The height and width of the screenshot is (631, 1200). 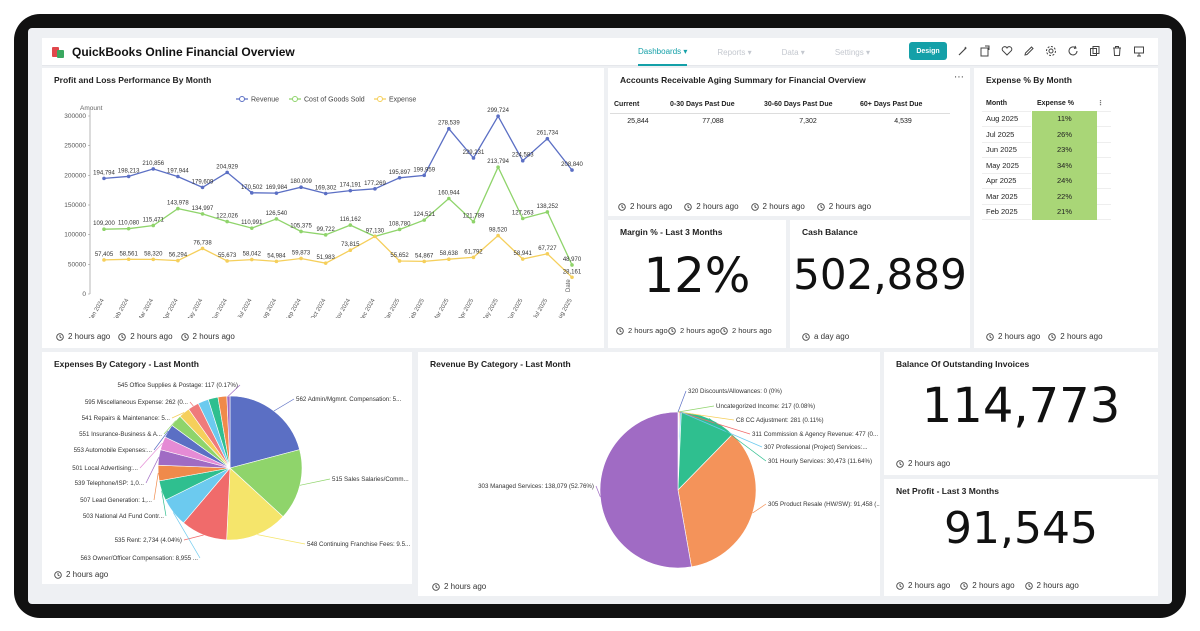 I want to click on data-label: 199,959, so click(x=424, y=170).